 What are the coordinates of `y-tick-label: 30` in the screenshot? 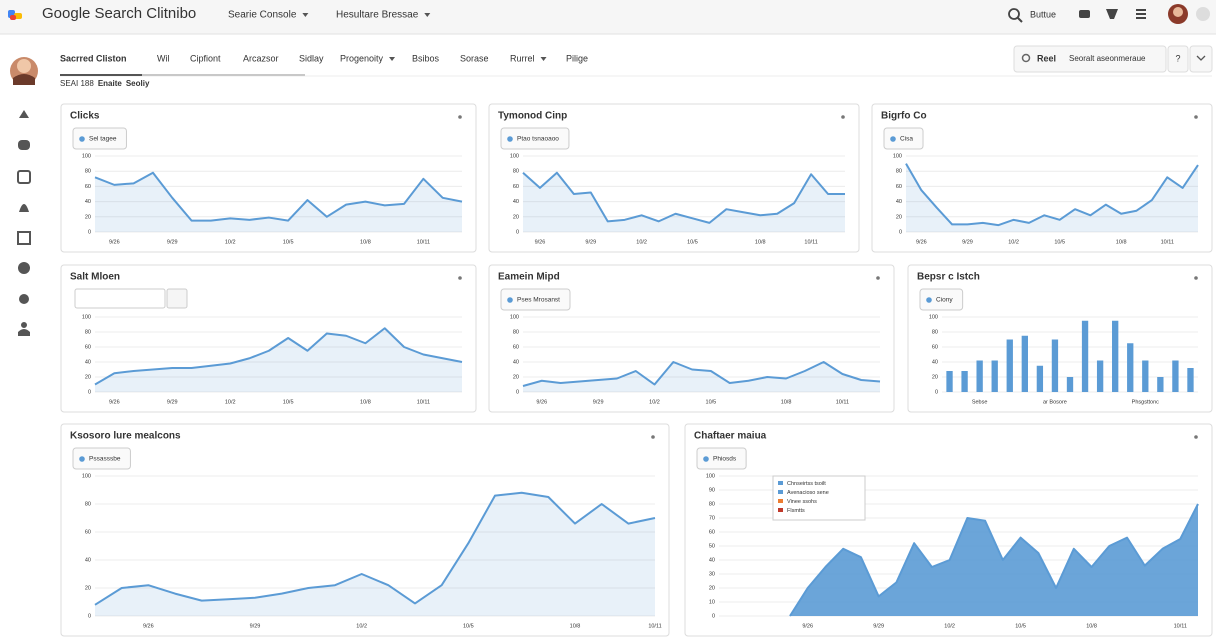 It's located at (712, 574).